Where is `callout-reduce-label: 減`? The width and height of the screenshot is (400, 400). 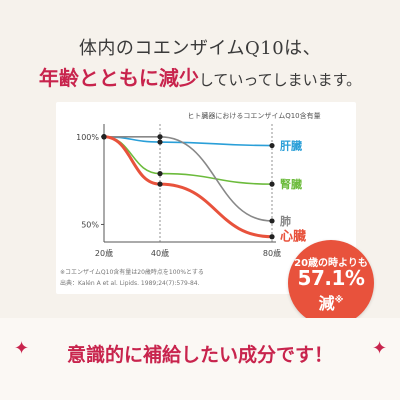
callout-reduce-label: 減 is located at coordinates (326, 303).